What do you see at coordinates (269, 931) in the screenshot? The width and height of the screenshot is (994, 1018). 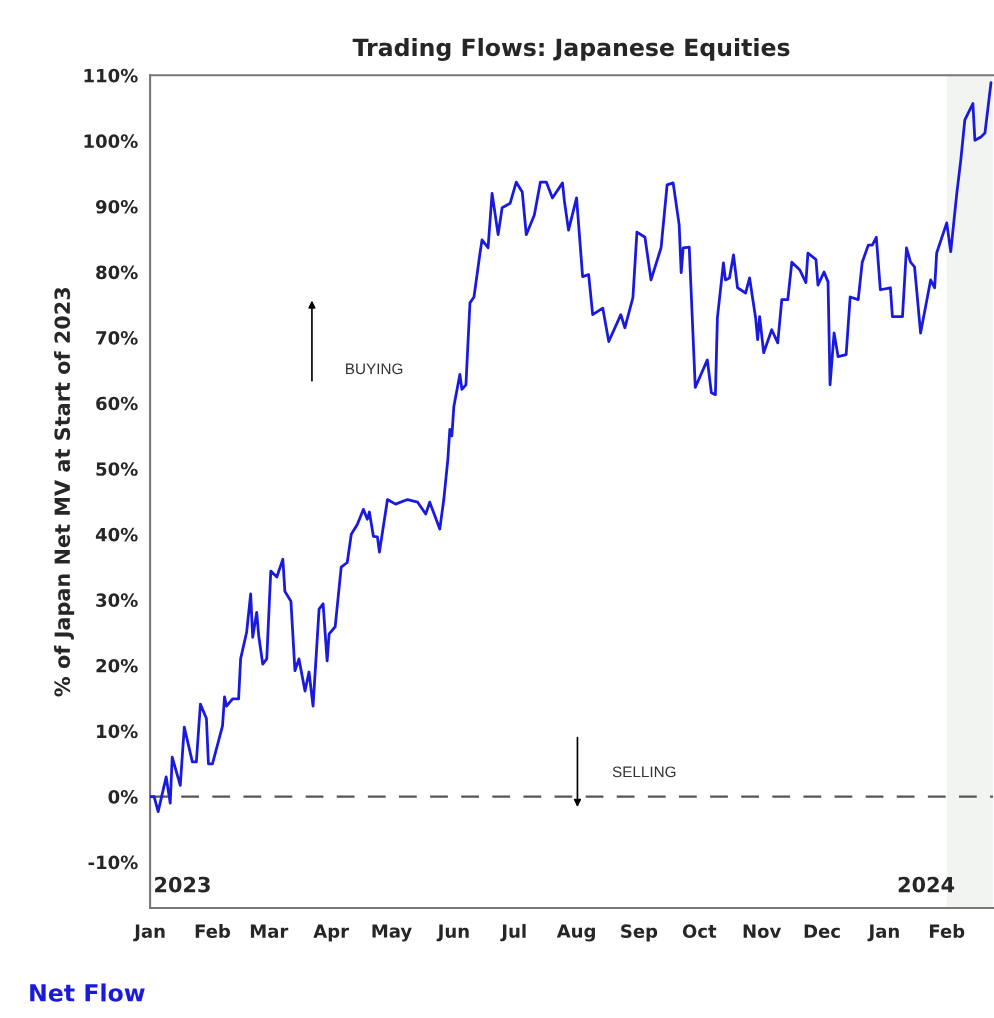 I see `x-tick-label: Mar` at bounding box center [269, 931].